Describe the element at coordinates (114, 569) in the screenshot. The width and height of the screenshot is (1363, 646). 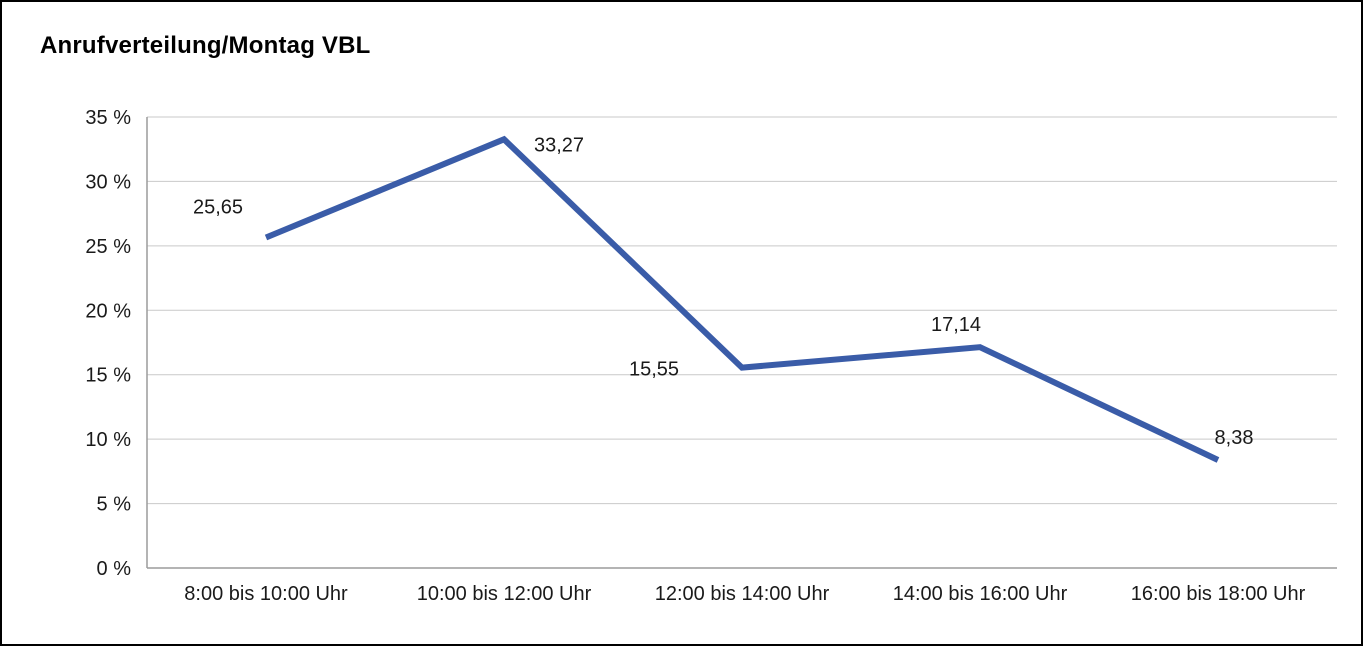
I see `y-tick-label: 0 %` at that location.